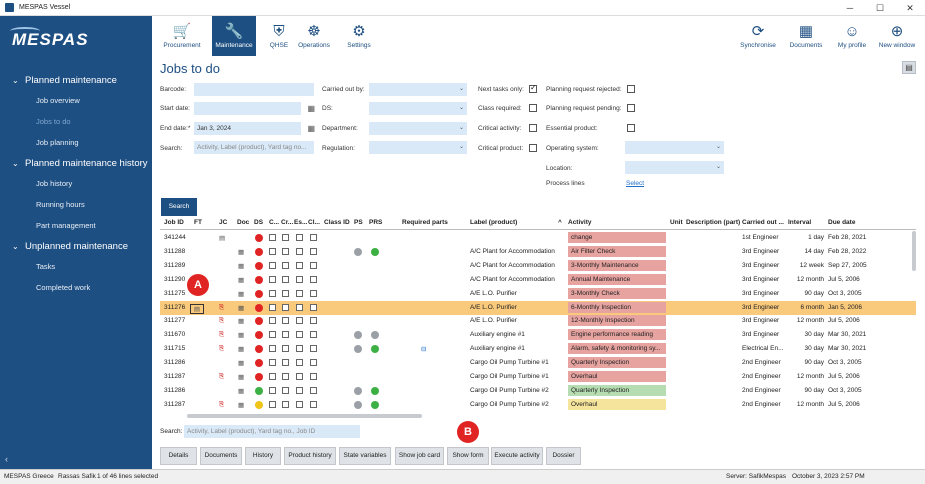  I want to click on column-header: Class ID, so click(337, 222).